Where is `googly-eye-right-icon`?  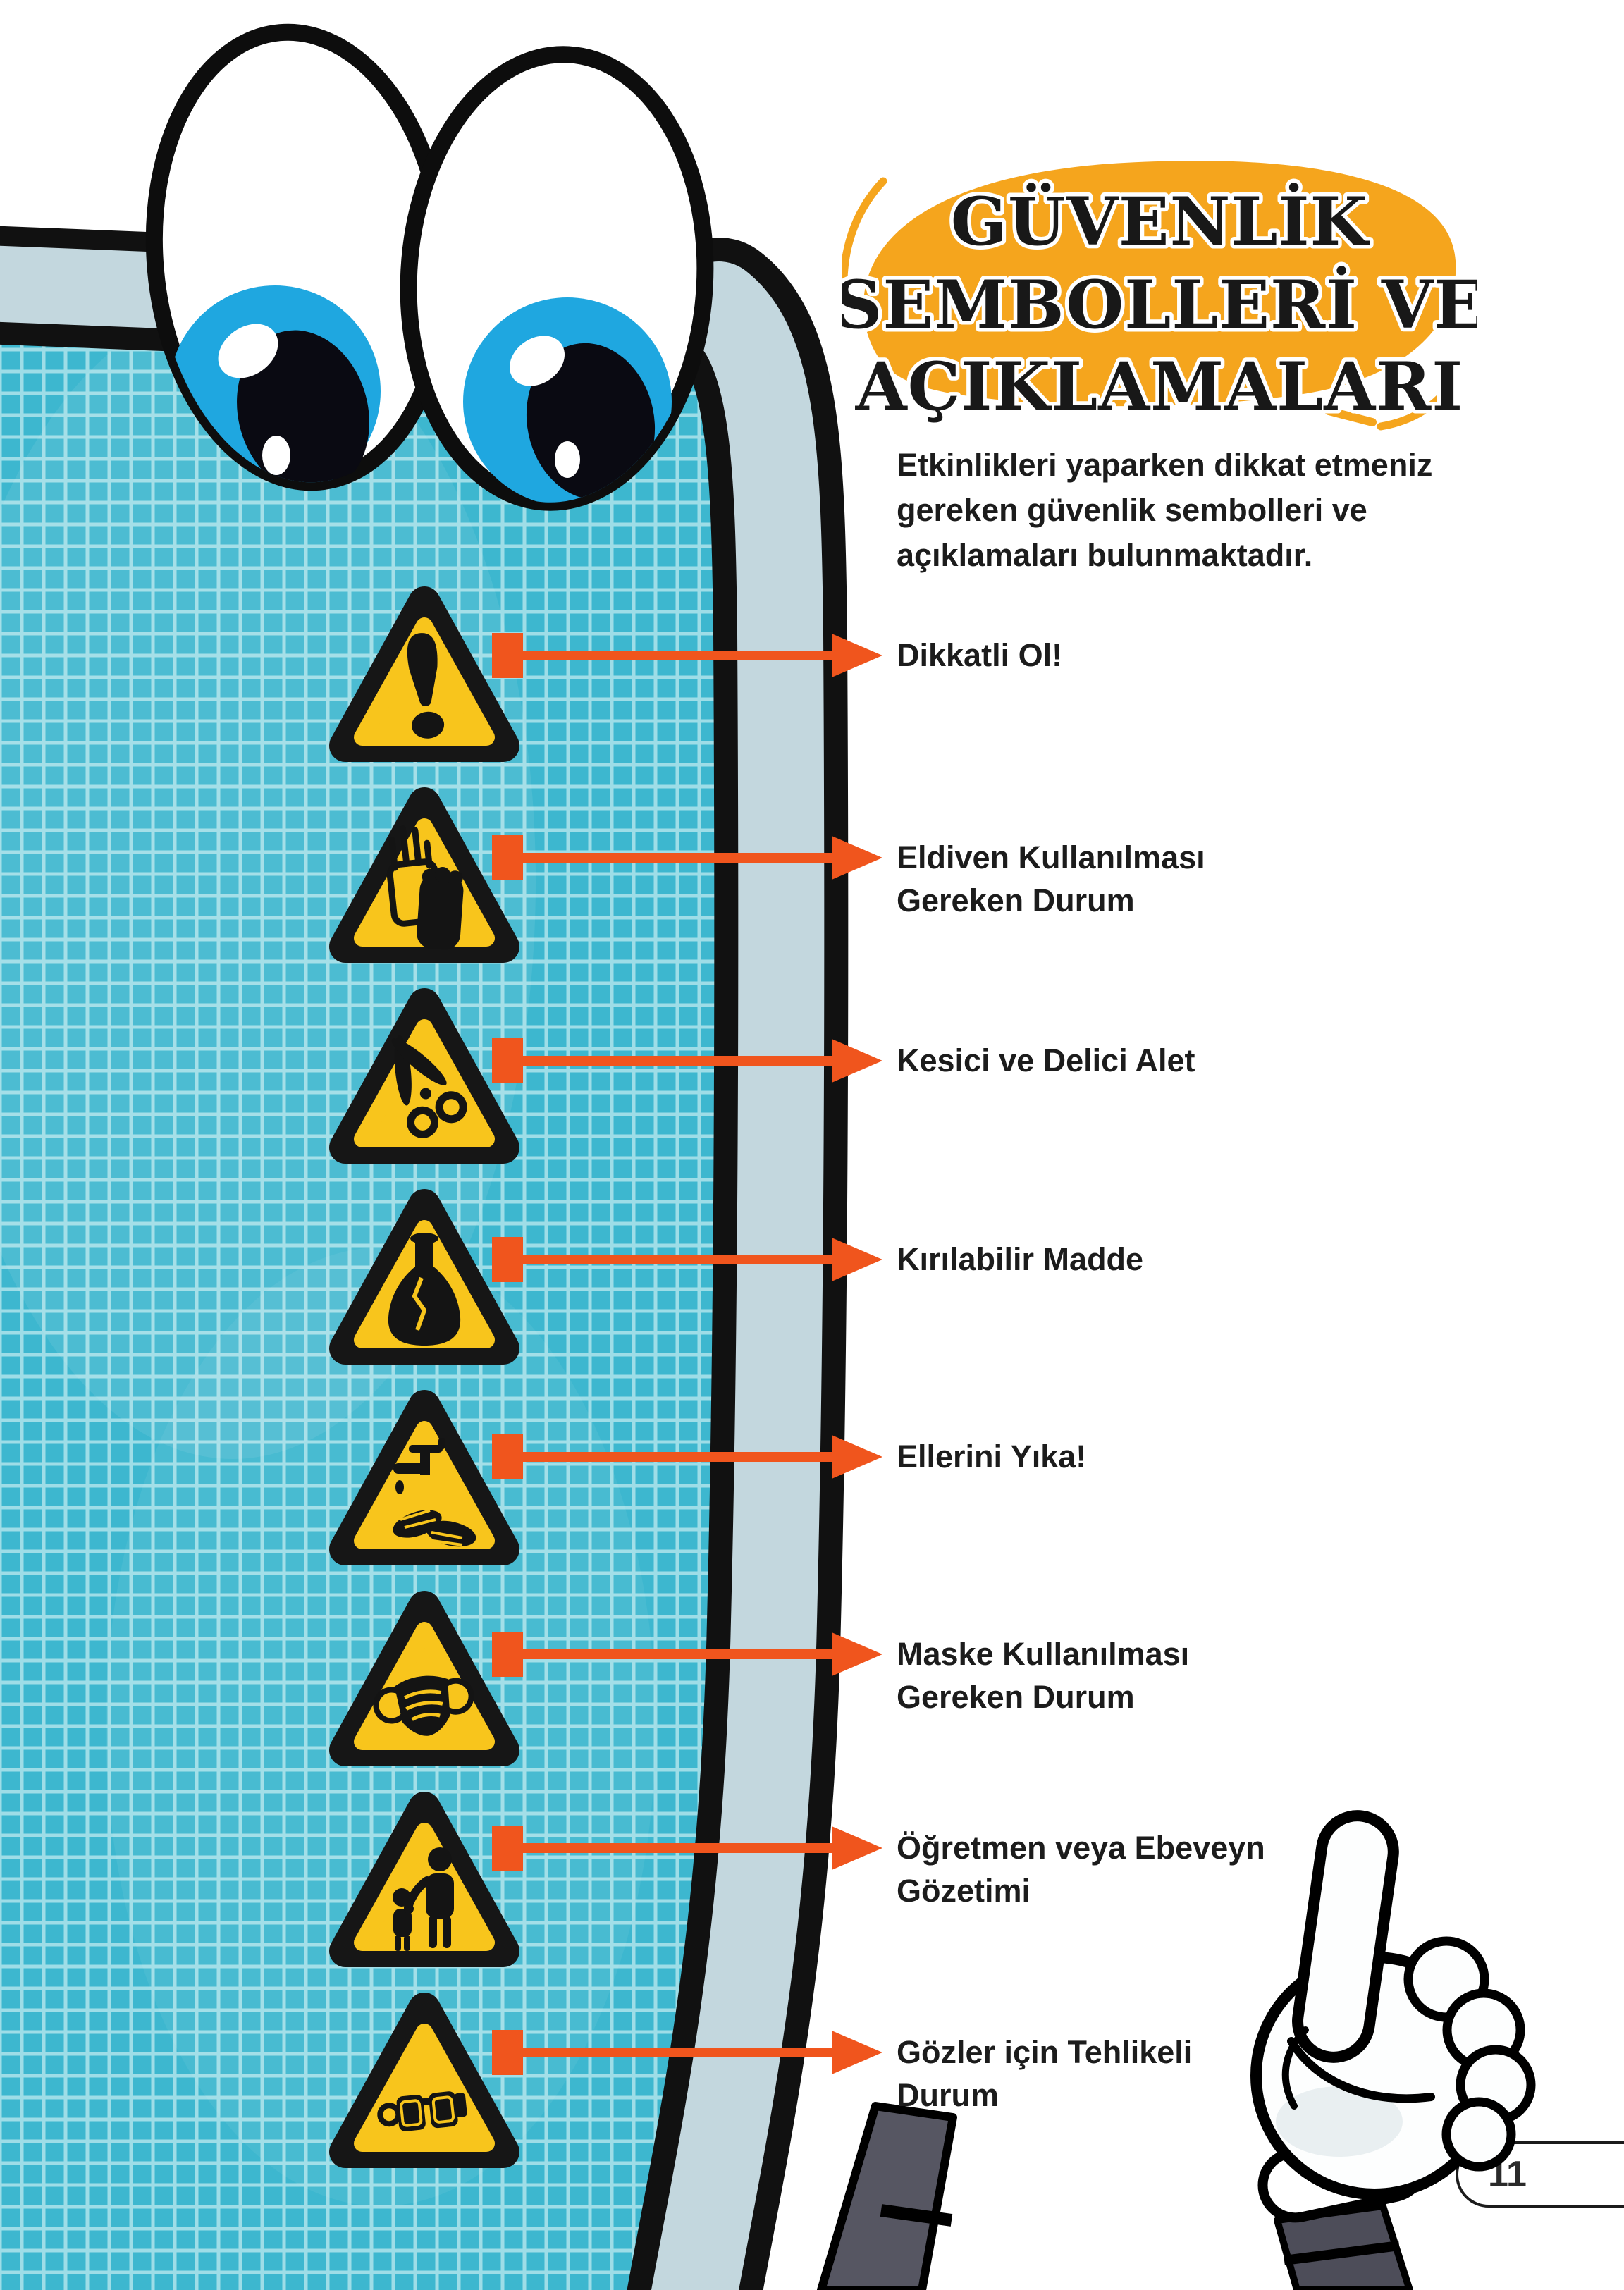 googly-eye-right-icon is located at coordinates (557, 278).